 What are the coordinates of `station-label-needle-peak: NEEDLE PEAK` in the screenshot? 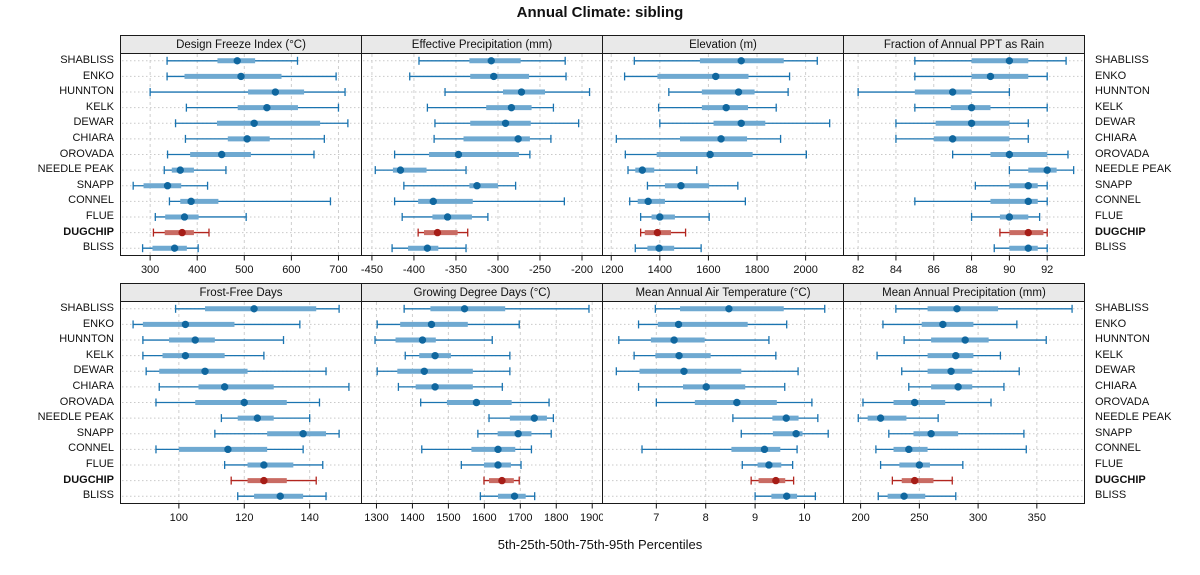 It's located at (1133, 417).